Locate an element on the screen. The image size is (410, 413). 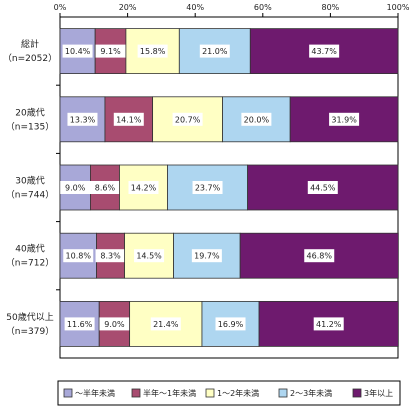
legend: ～半年未満 半年～1年未満 1～2年未満 2～3年未満 3年以上 is located at coordinates (229, 393).